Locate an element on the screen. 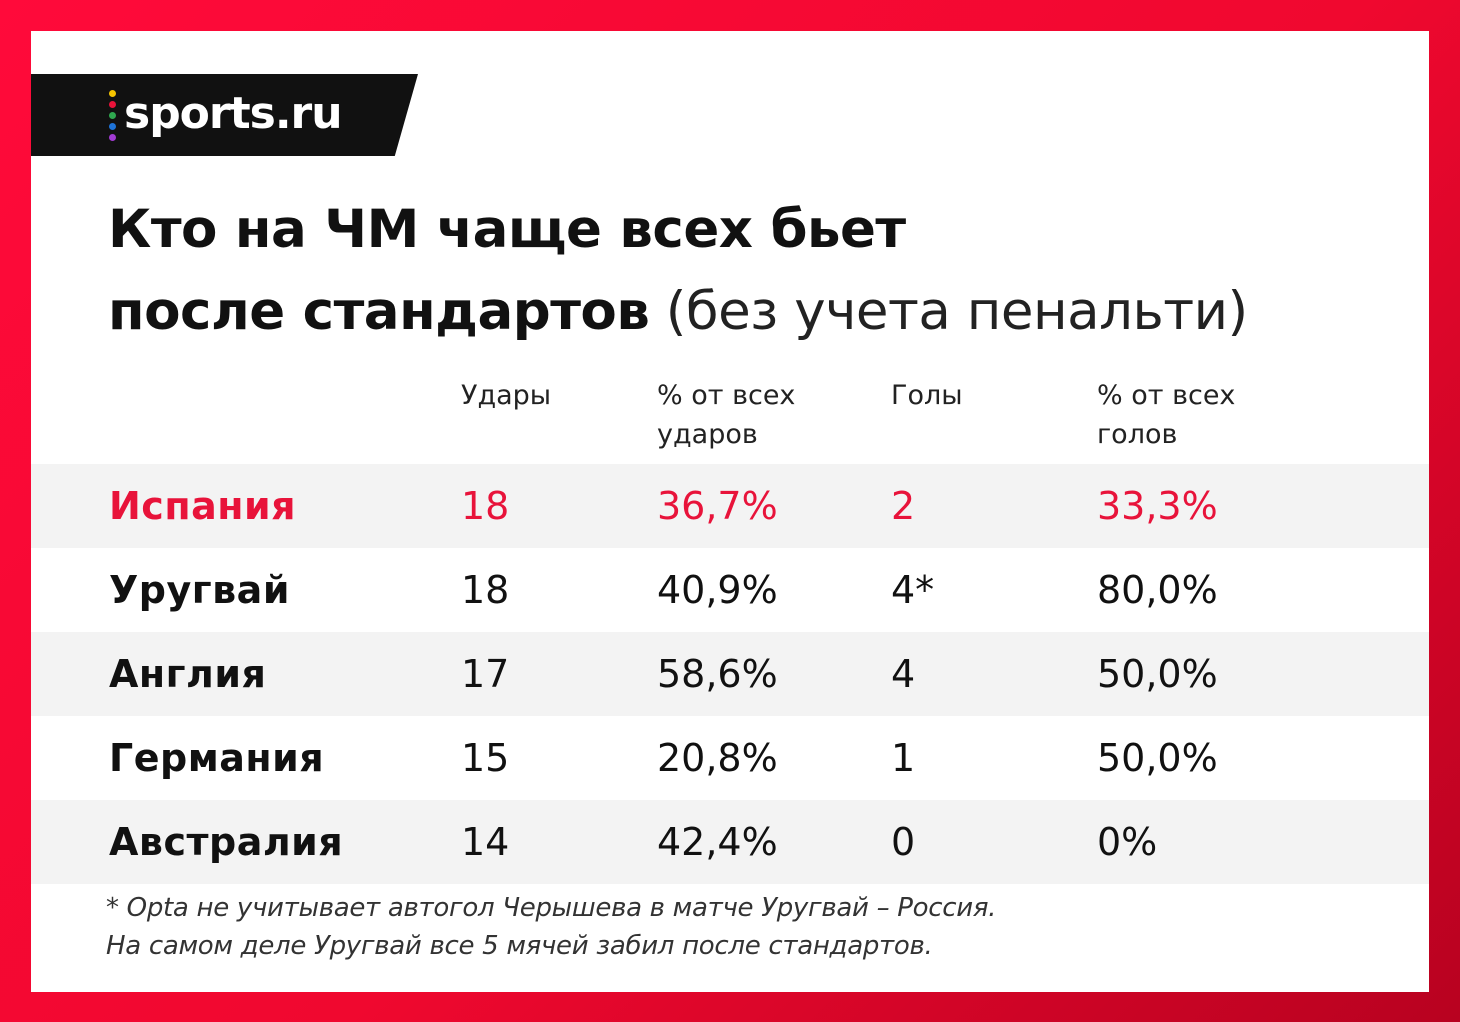 Image resolution: width=1460 pixels, height=1022 pixels. team-name: Испания is located at coordinates (203, 506).